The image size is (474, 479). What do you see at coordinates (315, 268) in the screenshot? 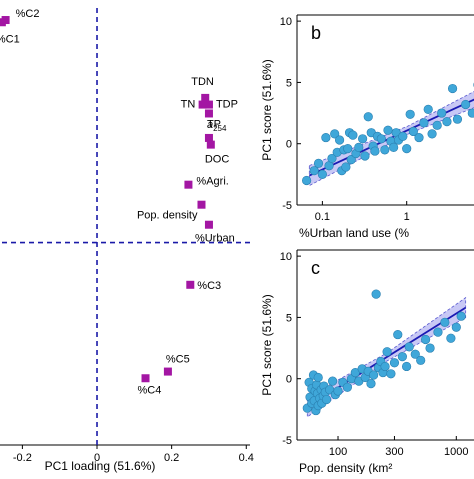
I see `panel-letter: c` at bounding box center [315, 268].